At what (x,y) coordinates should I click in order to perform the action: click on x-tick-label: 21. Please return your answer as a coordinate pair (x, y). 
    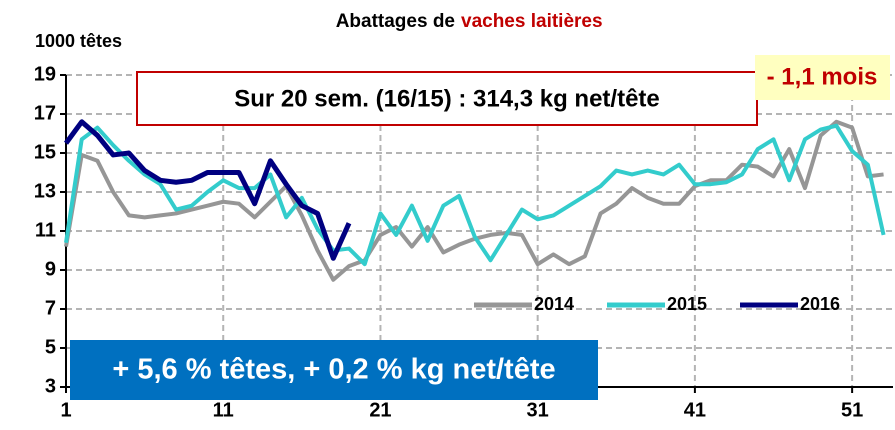
    Looking at the image, I should click on (380, 410).